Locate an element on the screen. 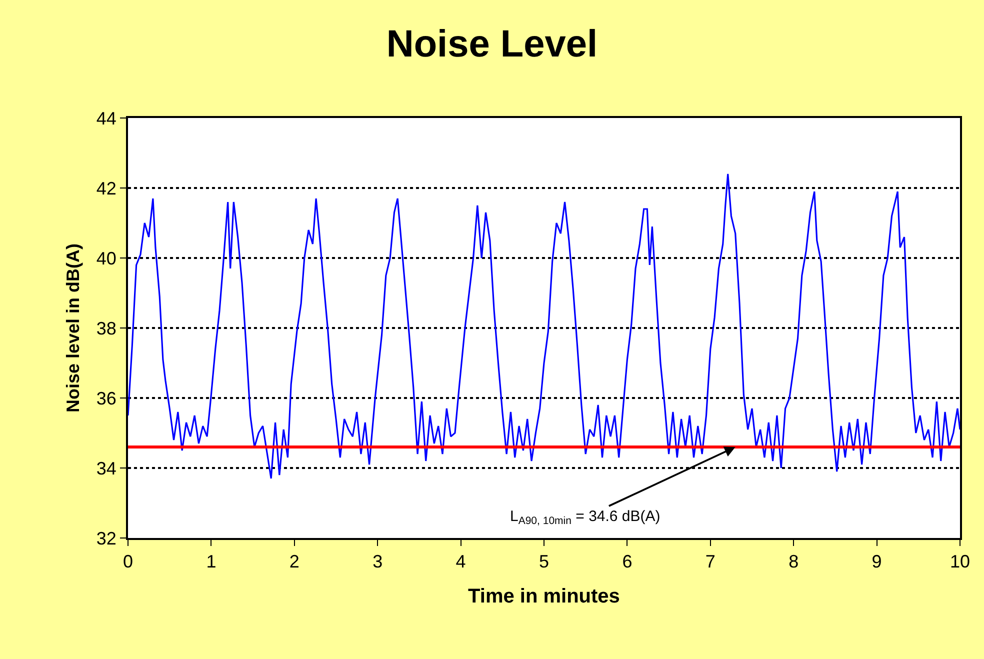 The image size is (984, 659). y-tick-label: 40 is located at coordinates (106, 258).